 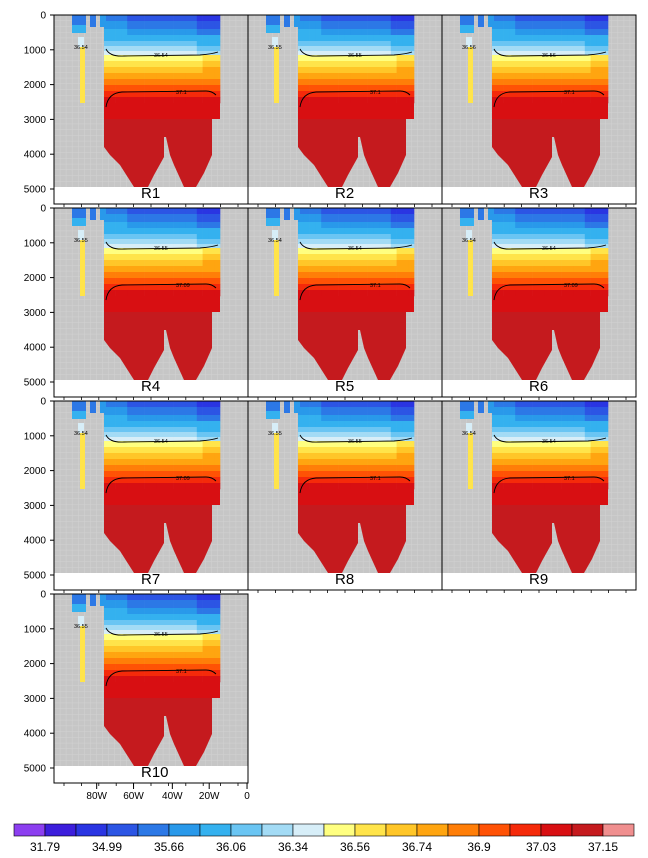 What do you see at coordinates (328, 162) in the screenshot?
I see `deep-trough-west` at bounding box center [328, 162].